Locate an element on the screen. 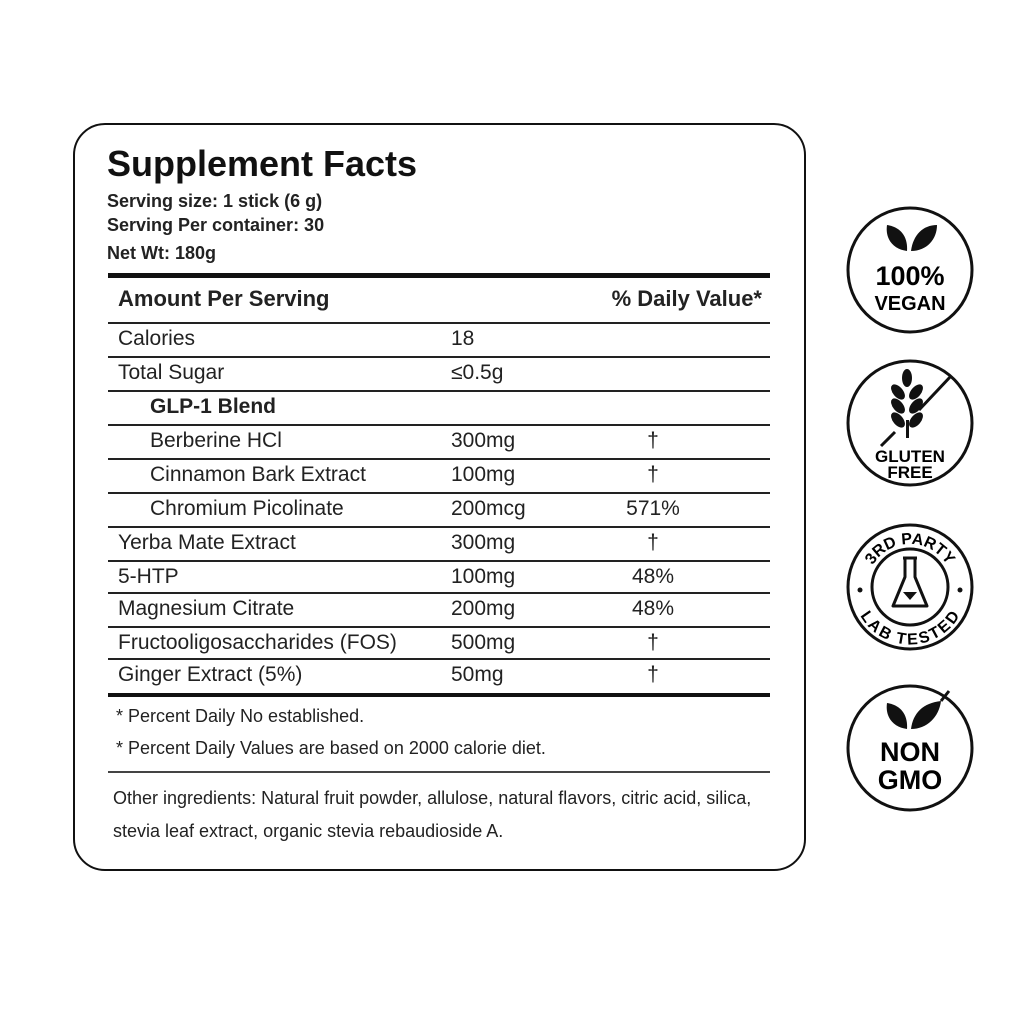 The width and height of the screenshot is (1024, 1024). dv-header: % Daily Value* is located at coordinates (686, 298).